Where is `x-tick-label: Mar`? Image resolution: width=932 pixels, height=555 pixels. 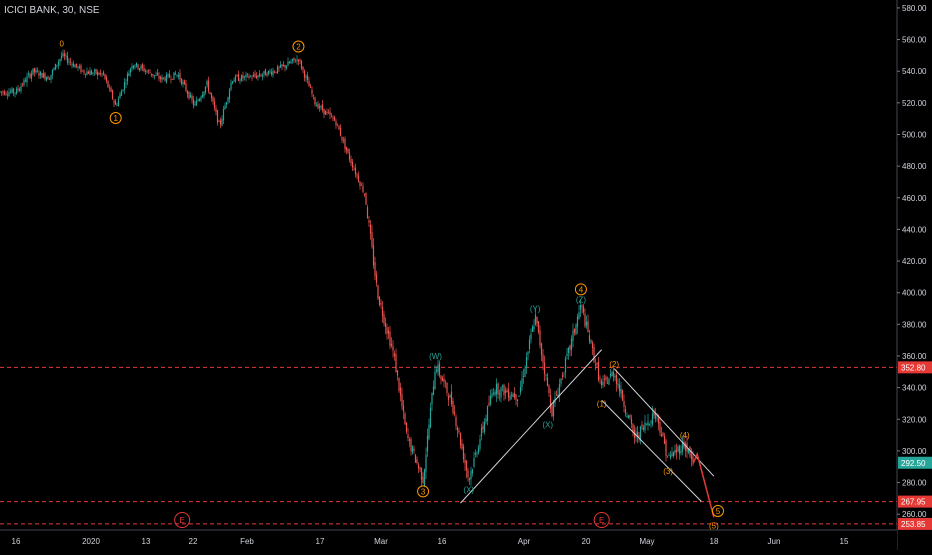
x-tick-label: Mar is located at coordinates (381, 541).